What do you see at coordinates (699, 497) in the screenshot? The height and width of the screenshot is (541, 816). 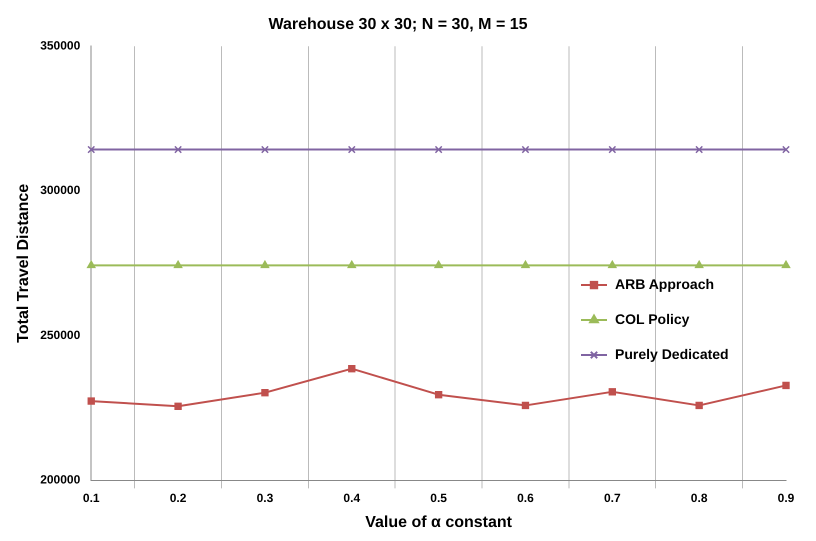 I see `x-tick-label: 0.8` at bounding box center [699, 497].